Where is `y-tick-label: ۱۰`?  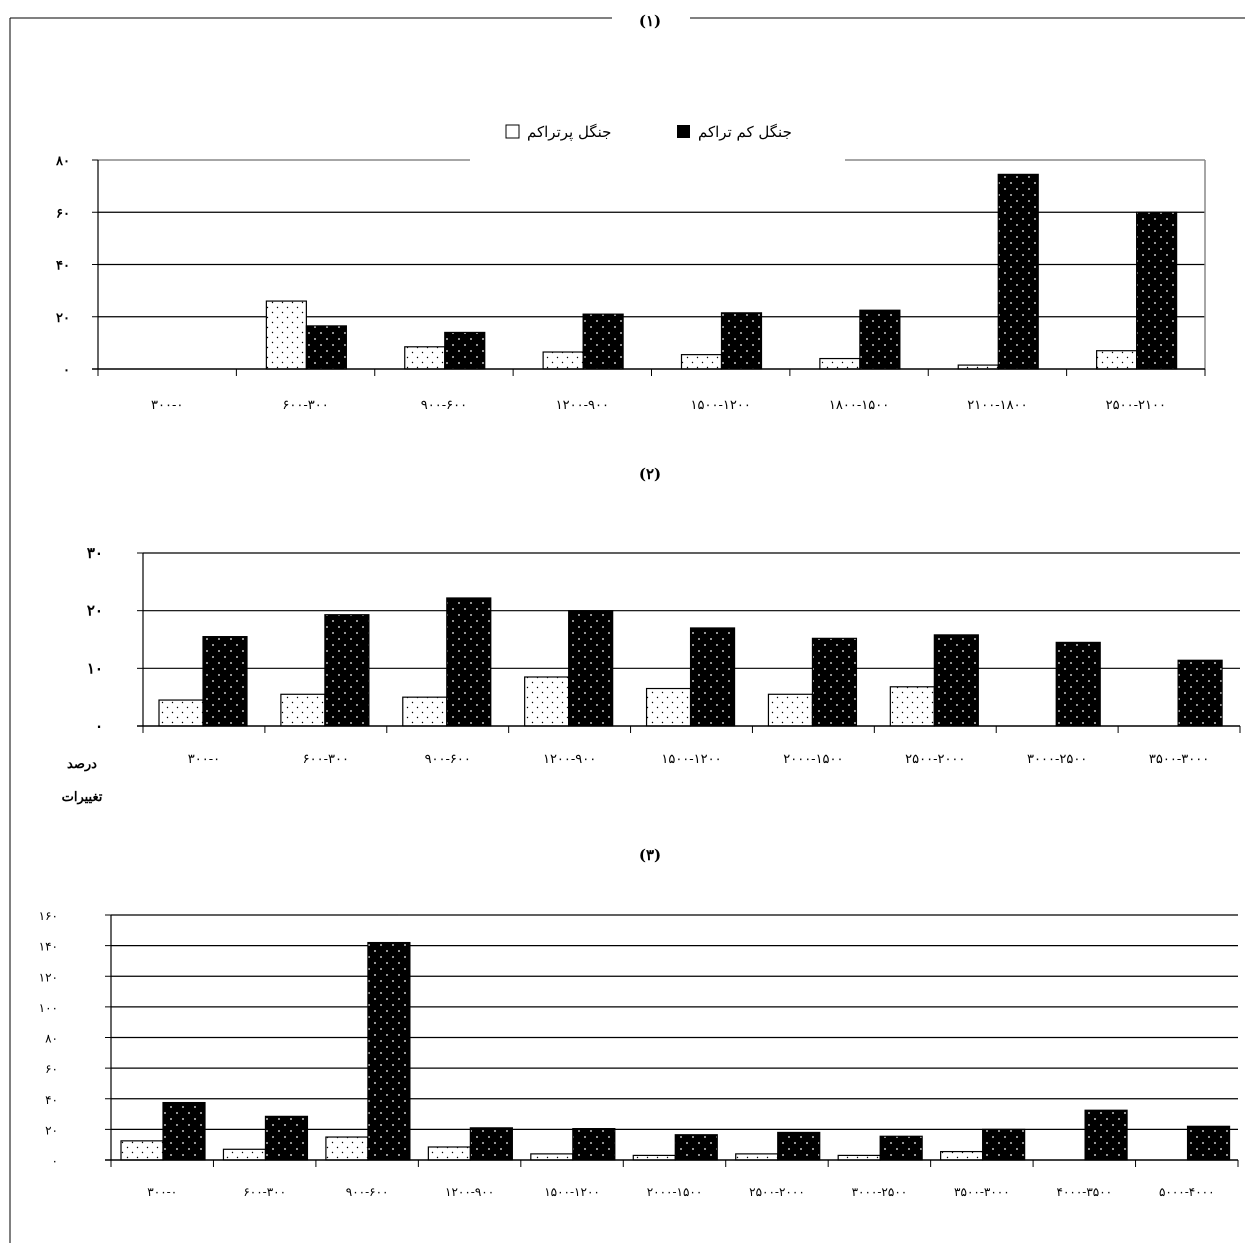
y-tick-label: ۱۰ is located at coordinates (95, 668).